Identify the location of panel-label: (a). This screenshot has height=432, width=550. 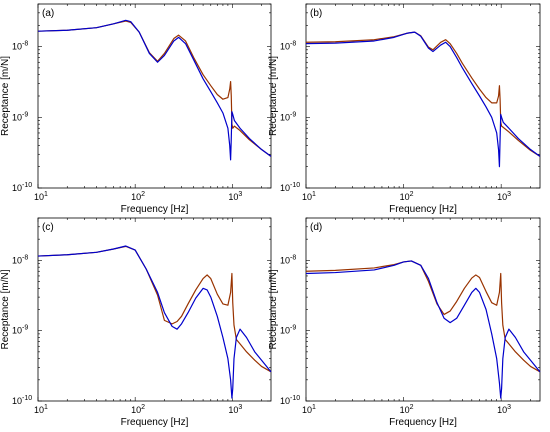
(48, 13).